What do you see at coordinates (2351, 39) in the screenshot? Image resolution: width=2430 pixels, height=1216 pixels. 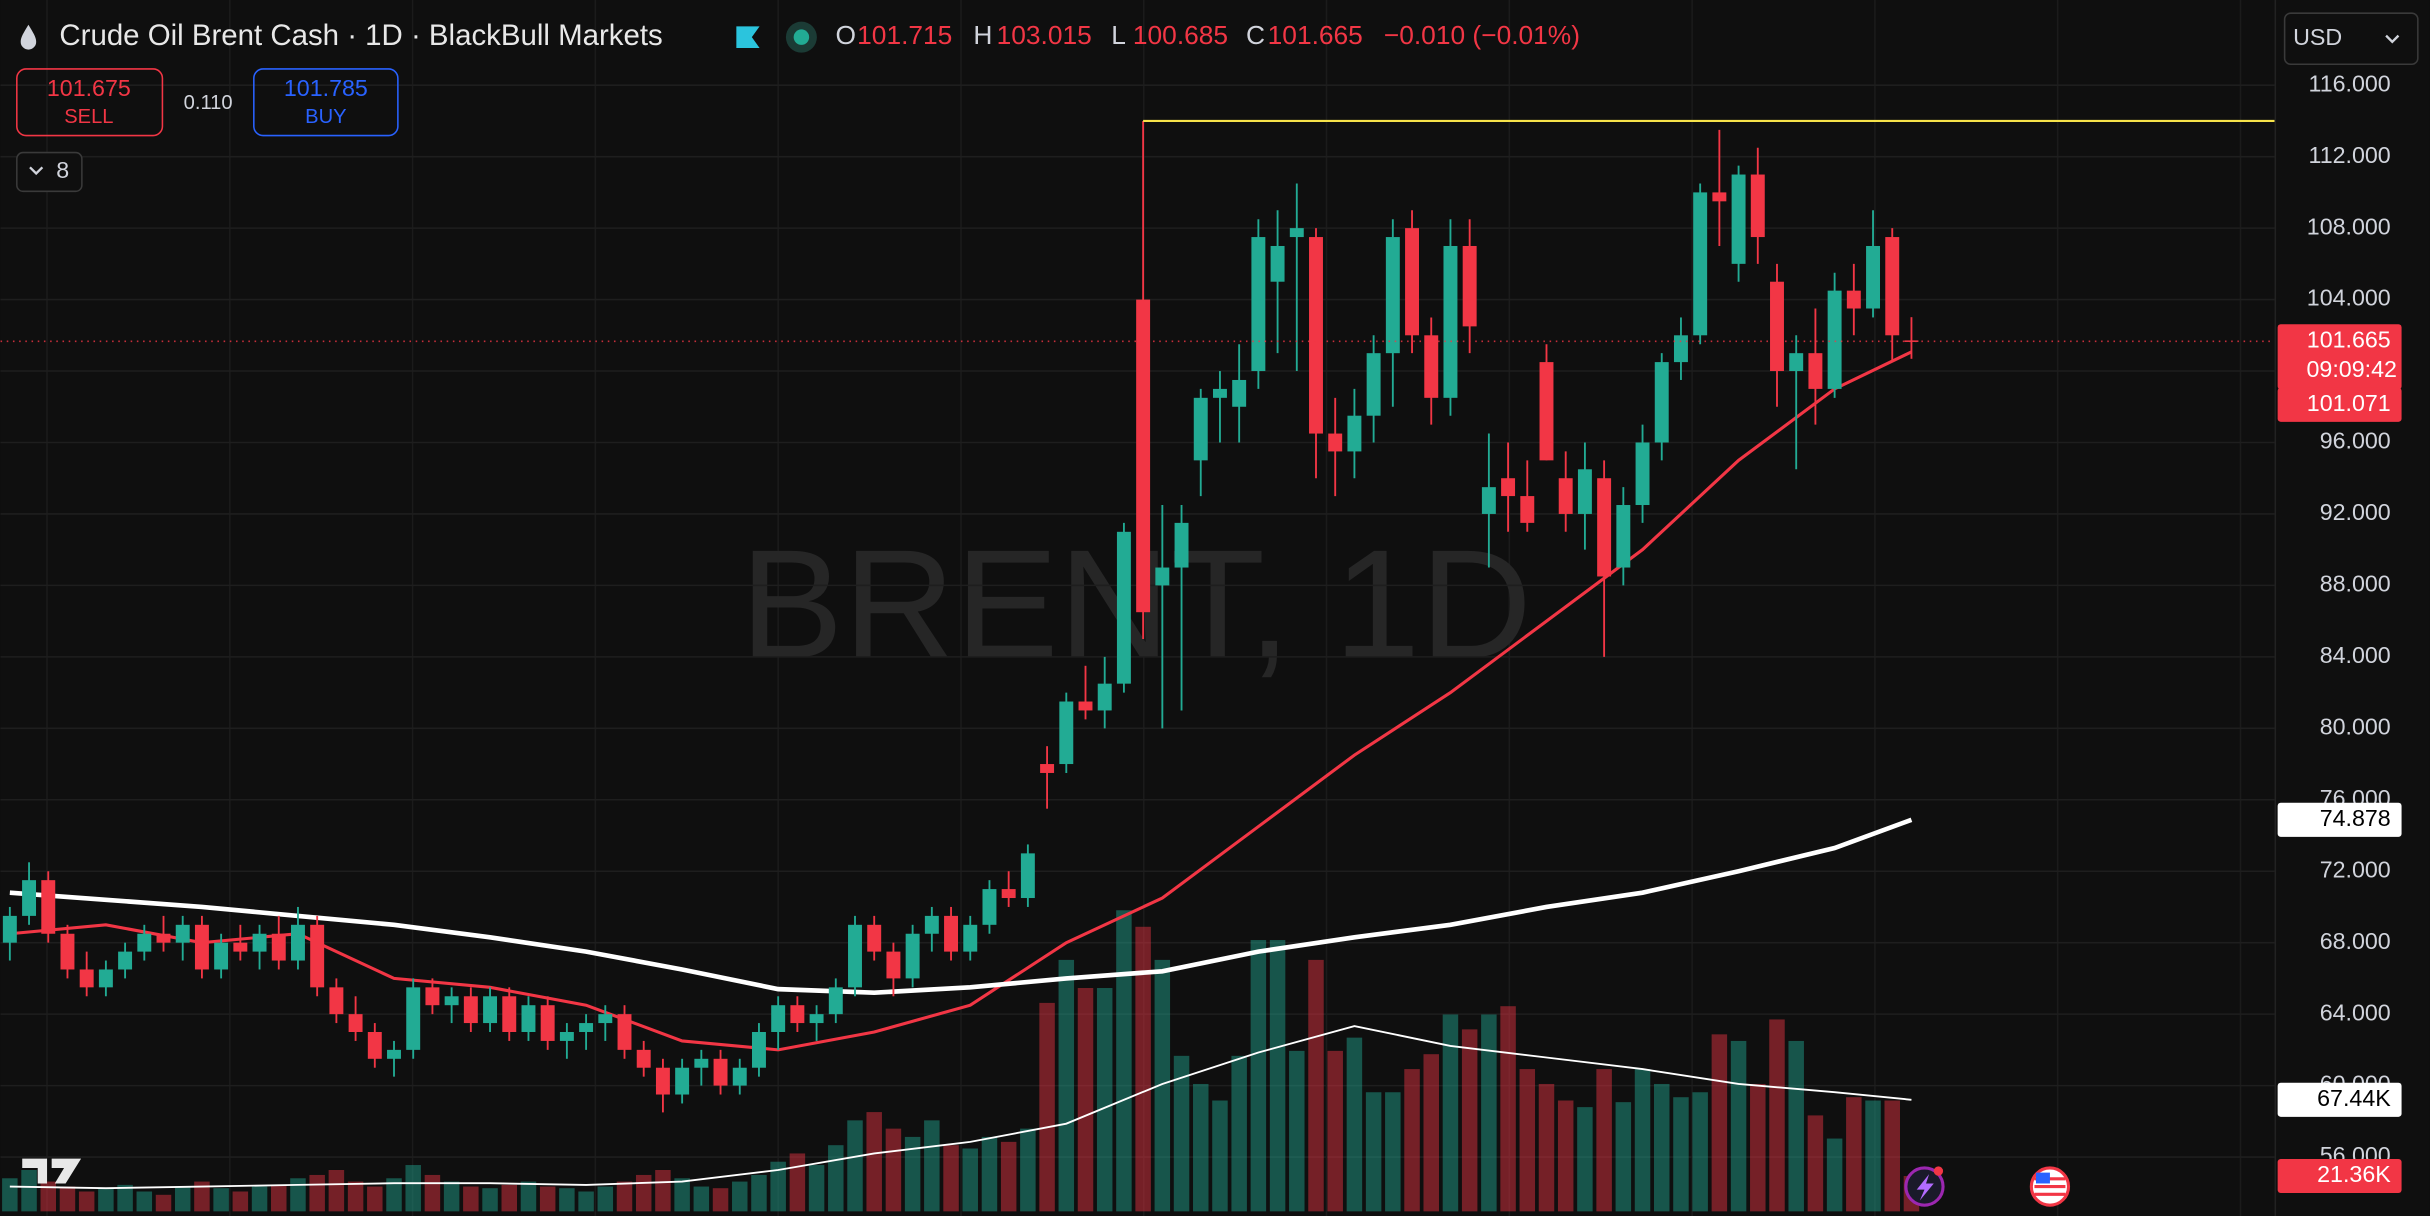 I see `currency-select` at bounding box center [2351, 39].